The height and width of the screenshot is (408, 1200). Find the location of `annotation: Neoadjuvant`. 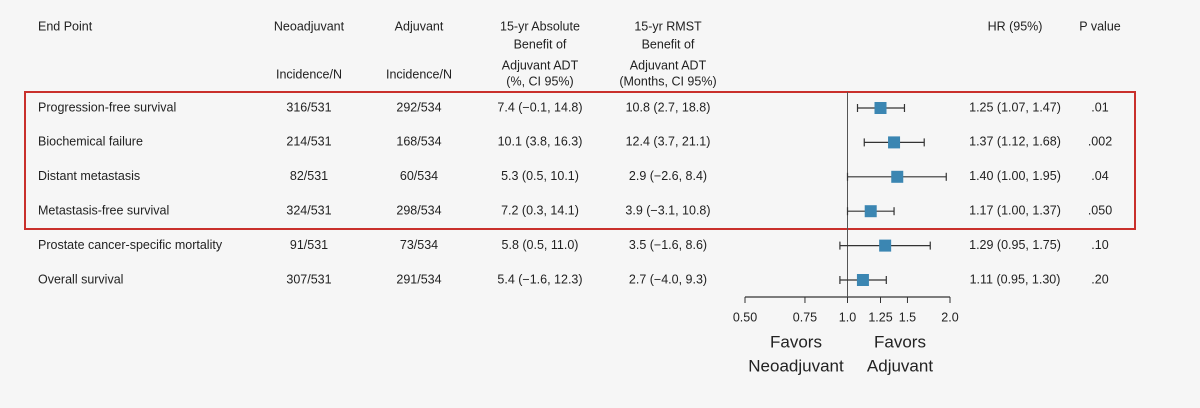

annotation: Neoadjuvant is located at coordinates (796, 365).